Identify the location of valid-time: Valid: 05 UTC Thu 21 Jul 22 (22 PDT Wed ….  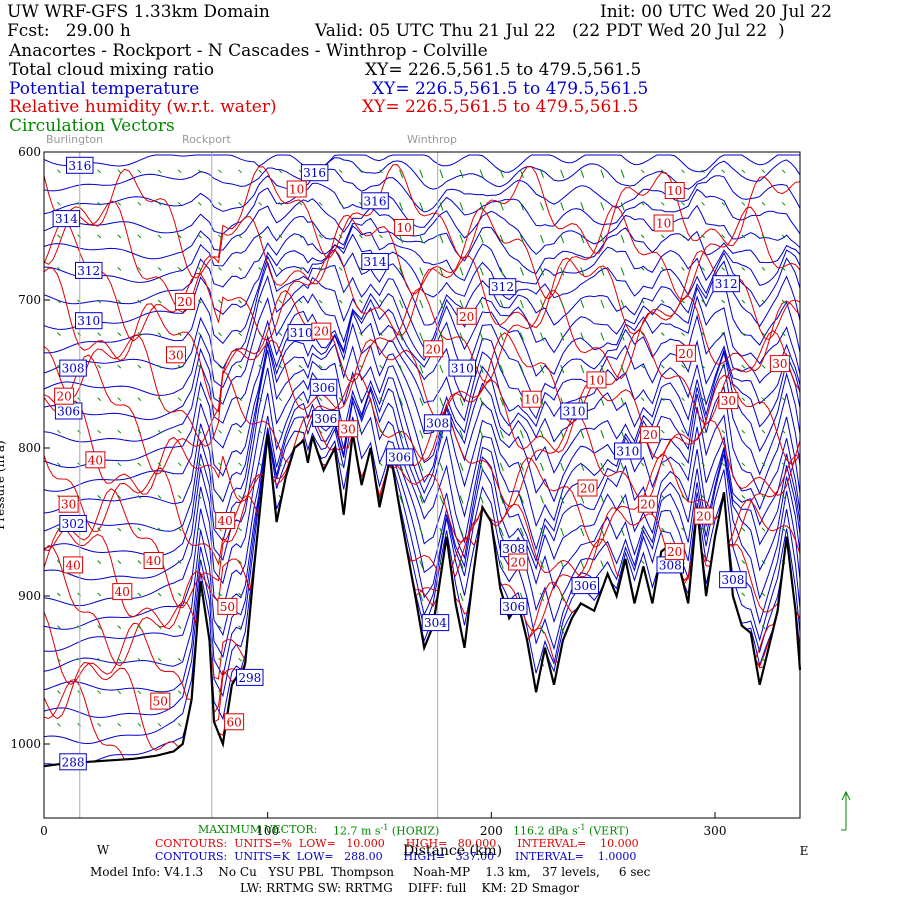
(550, 31).